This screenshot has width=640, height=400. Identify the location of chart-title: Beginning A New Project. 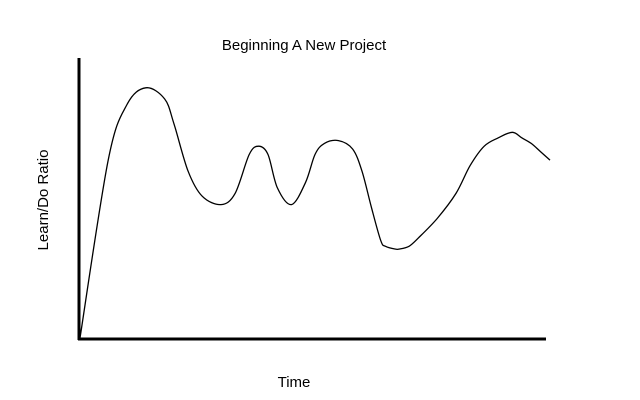
(304, 45).